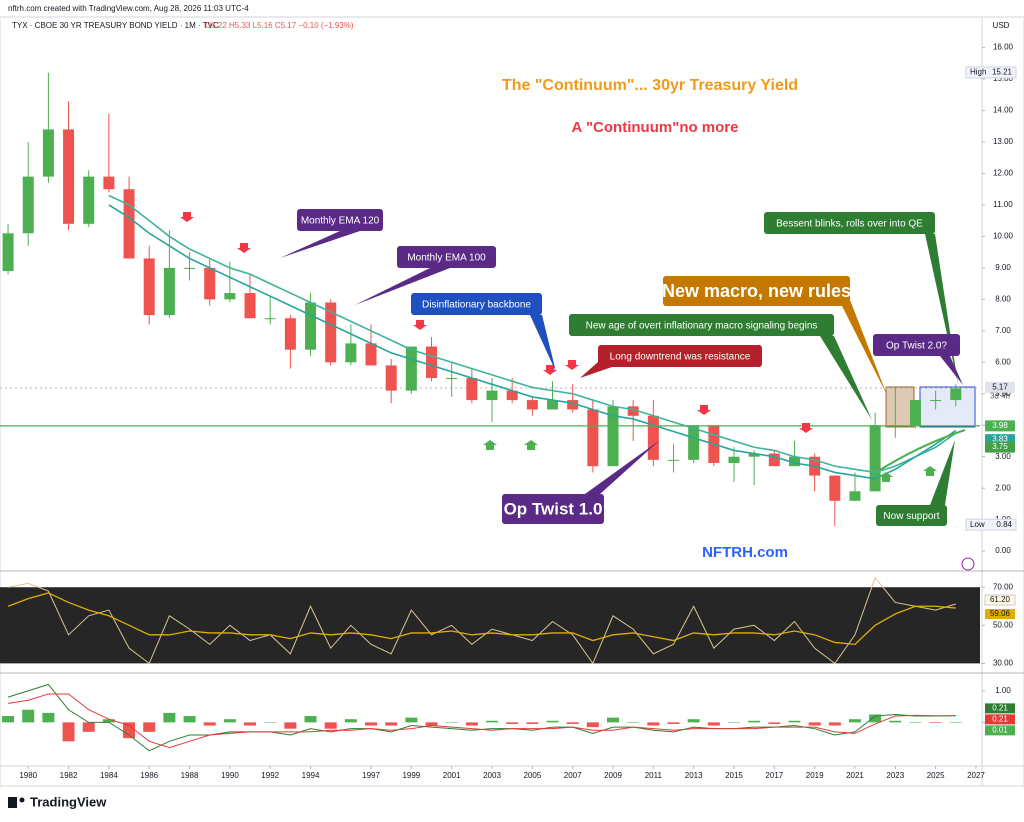  I want to click on price-tag-label: 3.75, so click(1000, 446).